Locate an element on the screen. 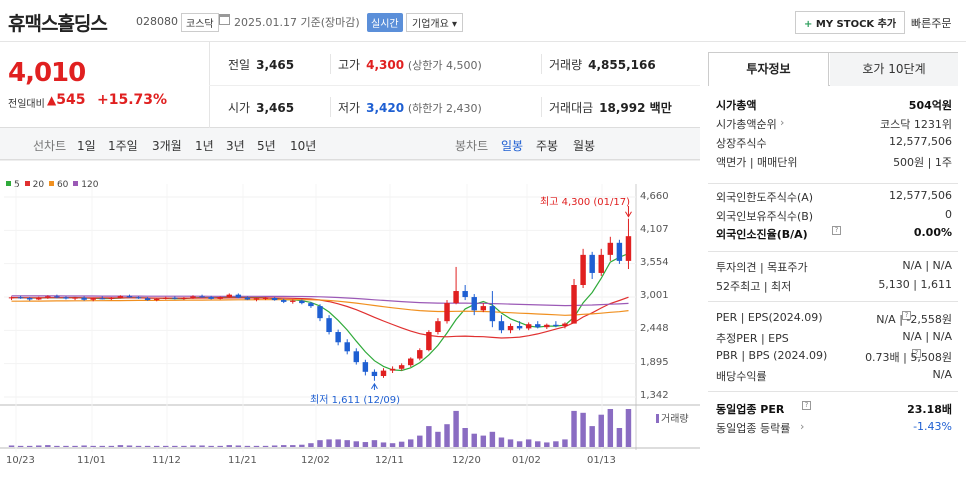 The height and width of the screenshot is (491, 966). info-row: PER | EPS(2024.09)? N/A | -2,558원 is located at coordinates (834, 319).